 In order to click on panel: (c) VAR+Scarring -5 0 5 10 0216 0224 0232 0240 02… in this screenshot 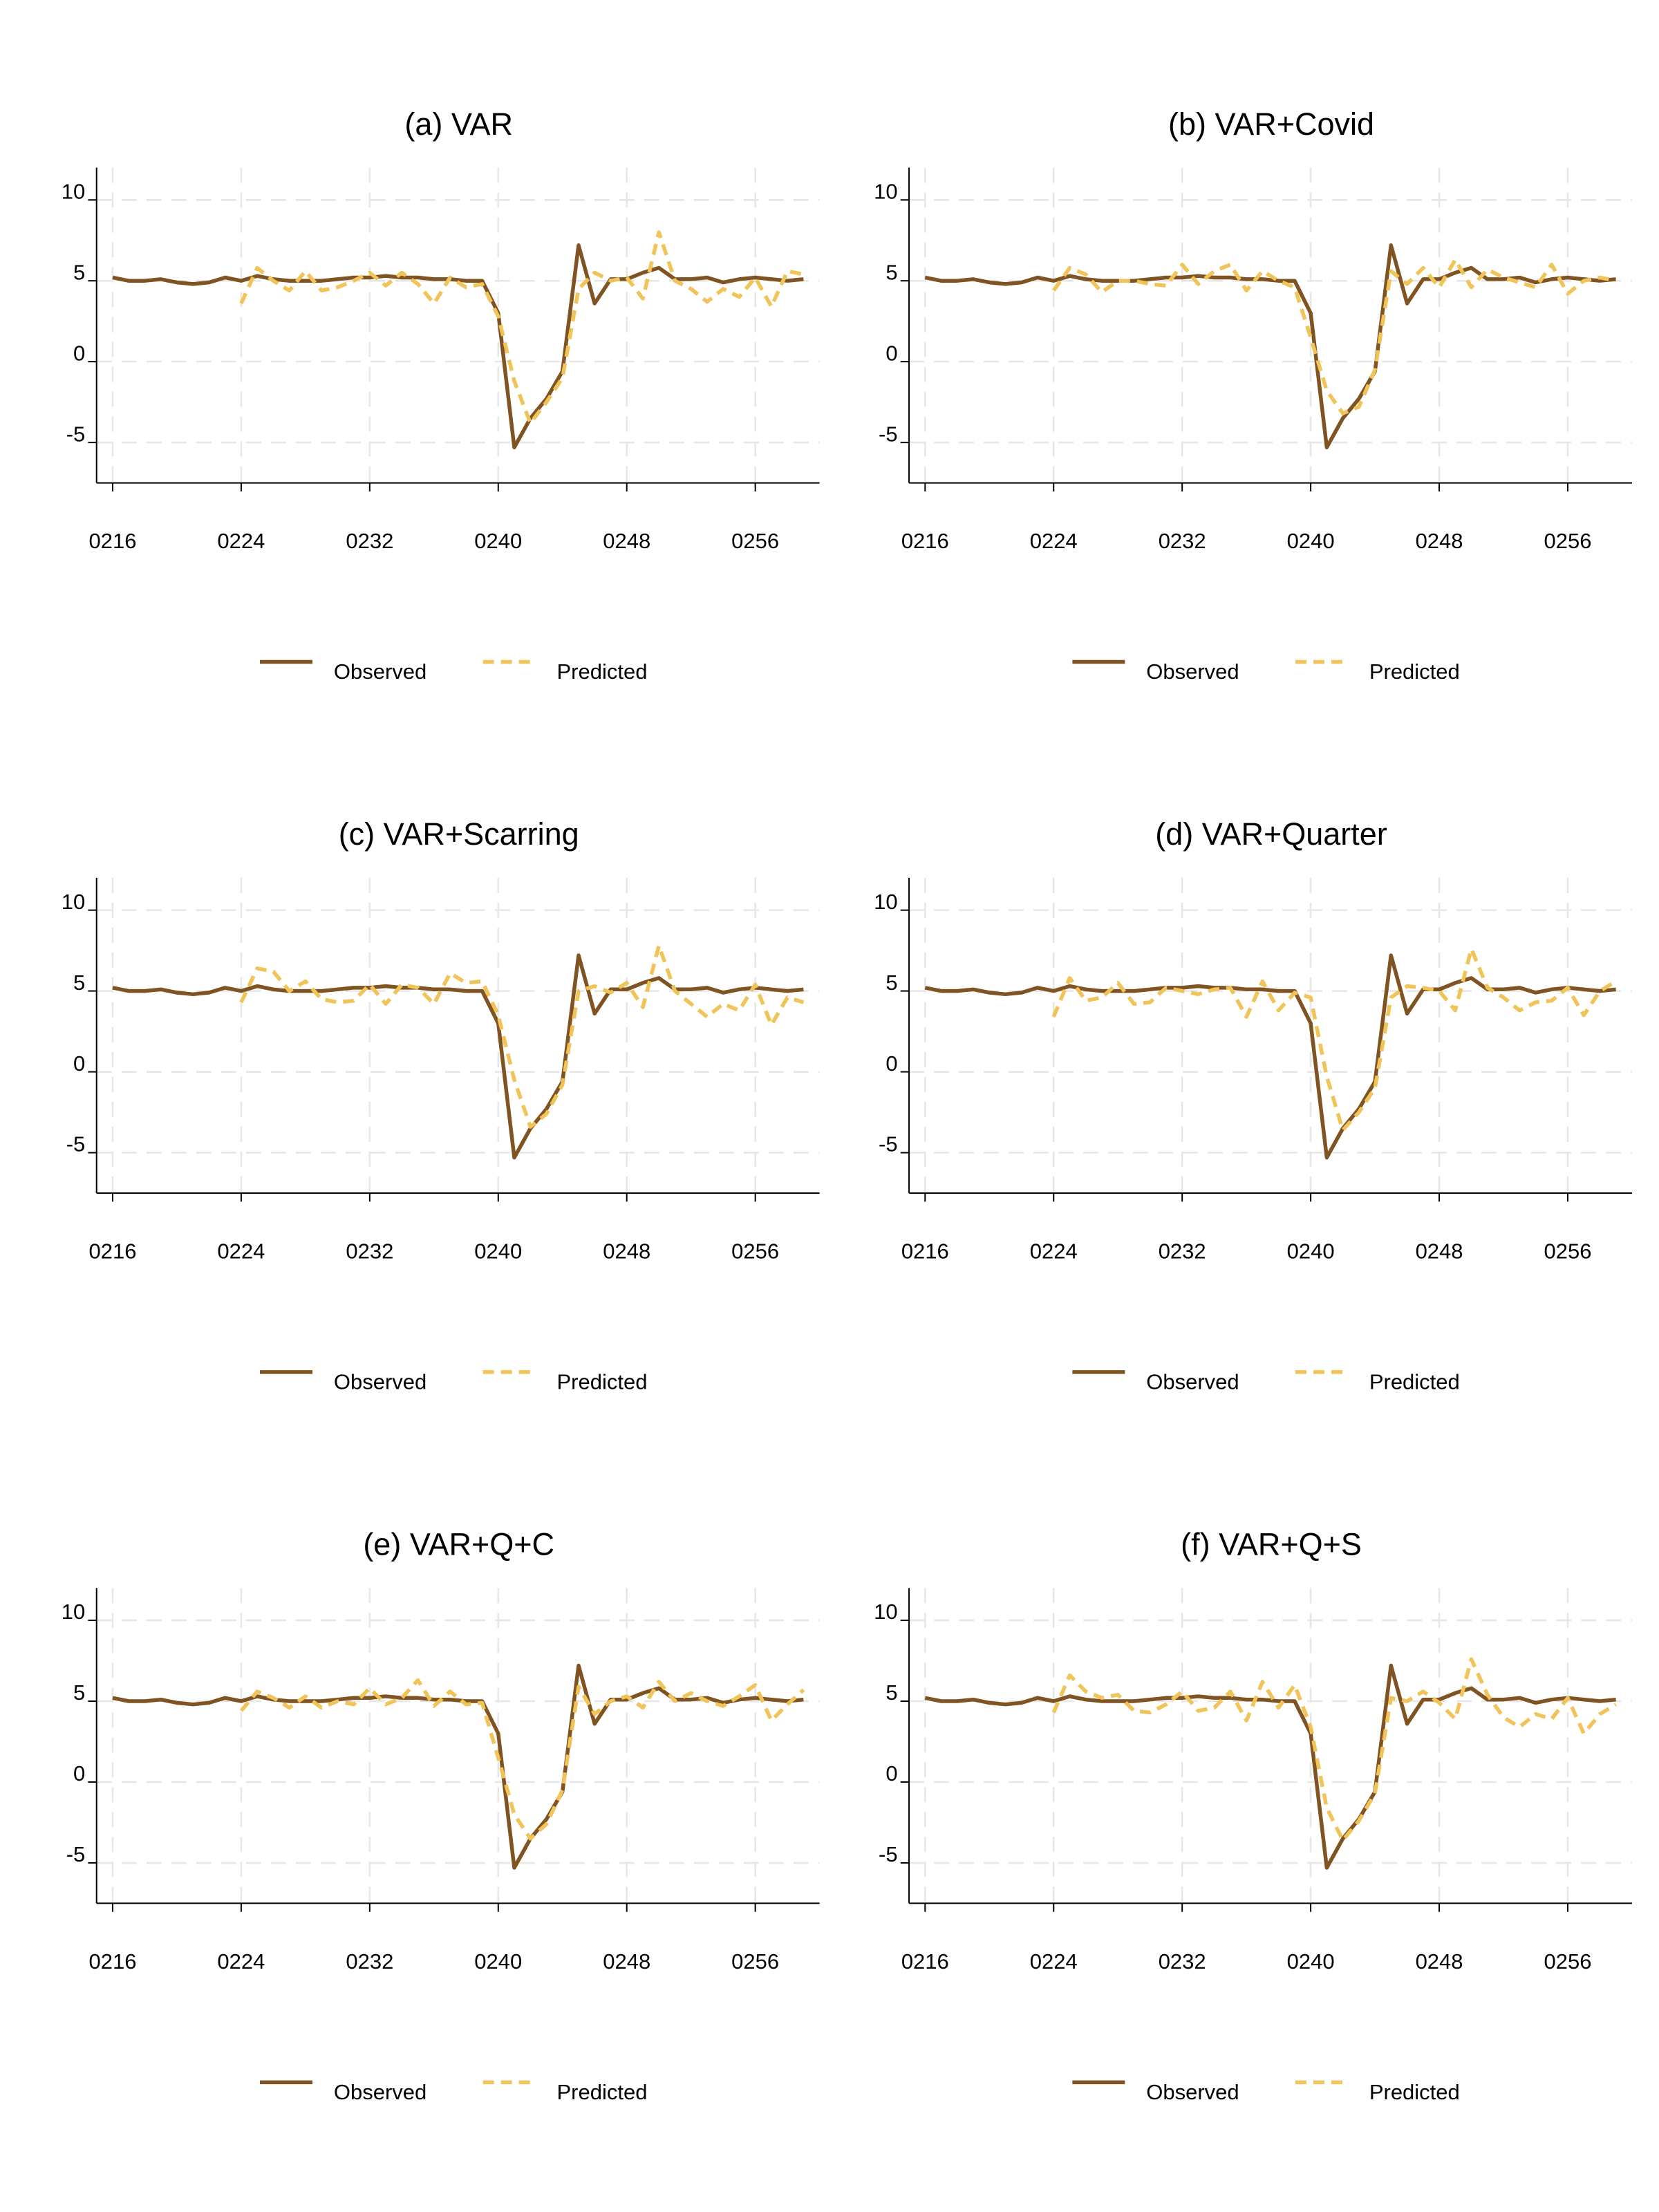, I will do `click(441, 1105)`.